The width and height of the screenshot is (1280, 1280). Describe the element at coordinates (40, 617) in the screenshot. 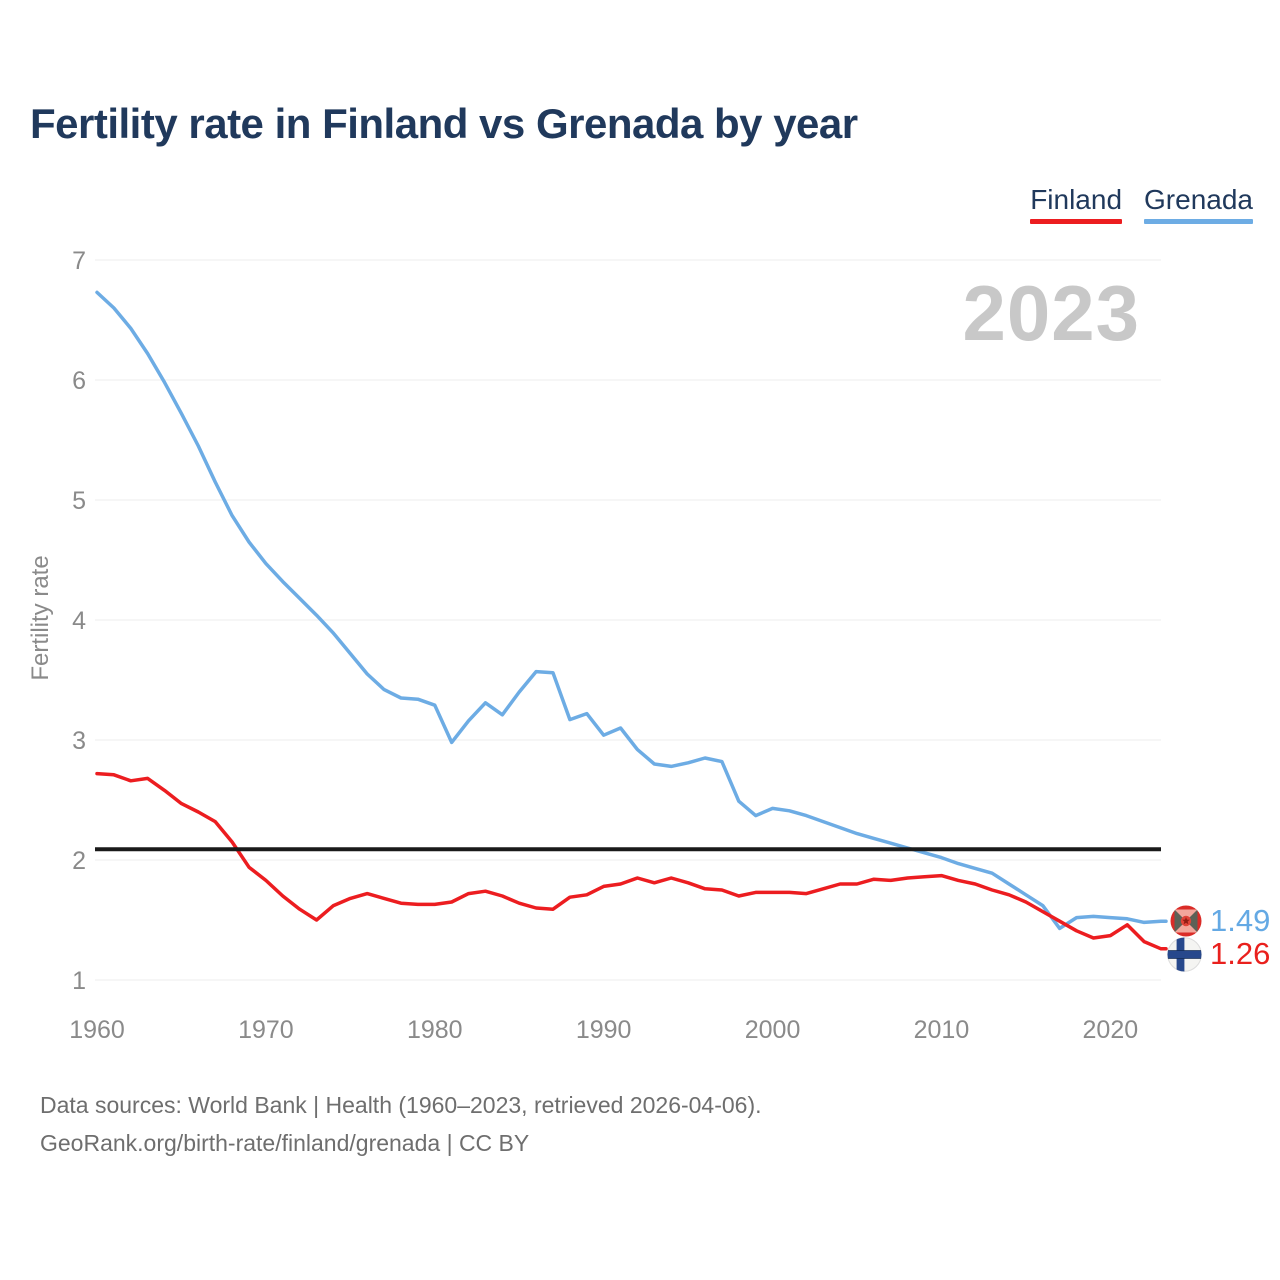

I see `svg-text: Fertility rate` at that location.